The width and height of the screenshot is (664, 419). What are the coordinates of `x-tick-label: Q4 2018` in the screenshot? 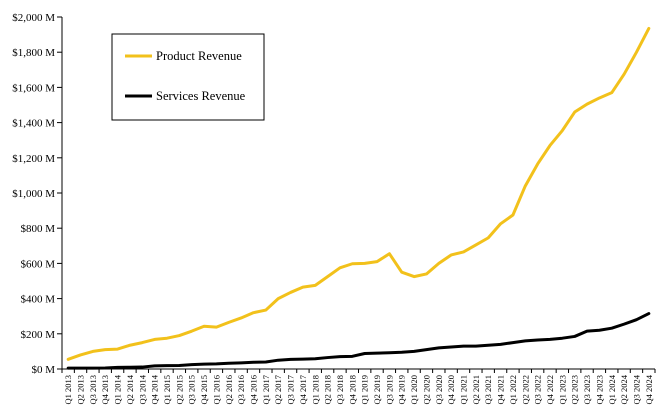 It's located at (352, 390).